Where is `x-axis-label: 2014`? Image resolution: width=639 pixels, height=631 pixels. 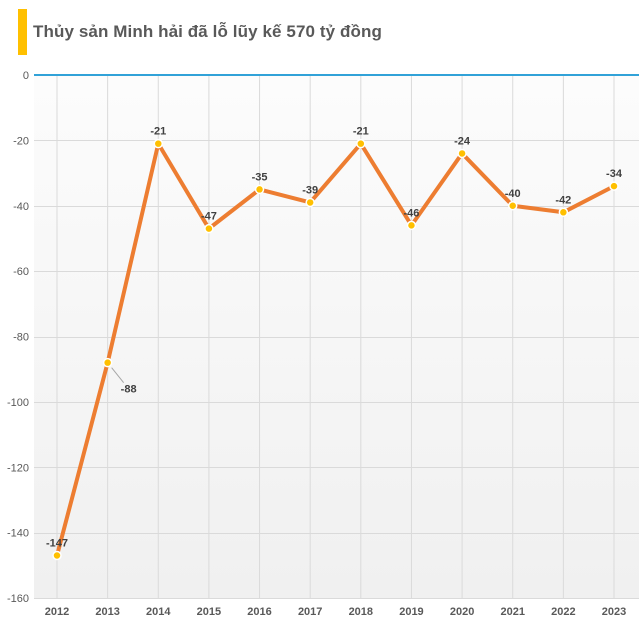 x-axis-label: 2014 is located at coordinates (158, 612).